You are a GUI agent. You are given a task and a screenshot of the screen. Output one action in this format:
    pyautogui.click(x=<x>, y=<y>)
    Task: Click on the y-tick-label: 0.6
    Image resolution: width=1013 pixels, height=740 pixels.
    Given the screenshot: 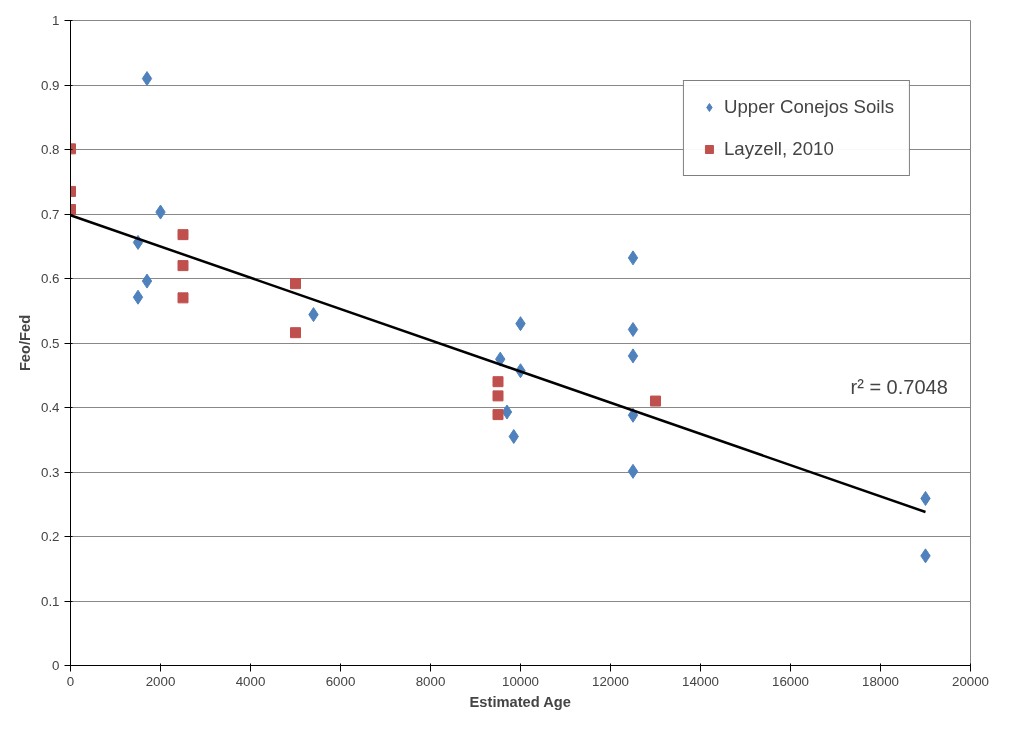 What is the action you would take?
    pyautogui.click(x=50, y=278)
    